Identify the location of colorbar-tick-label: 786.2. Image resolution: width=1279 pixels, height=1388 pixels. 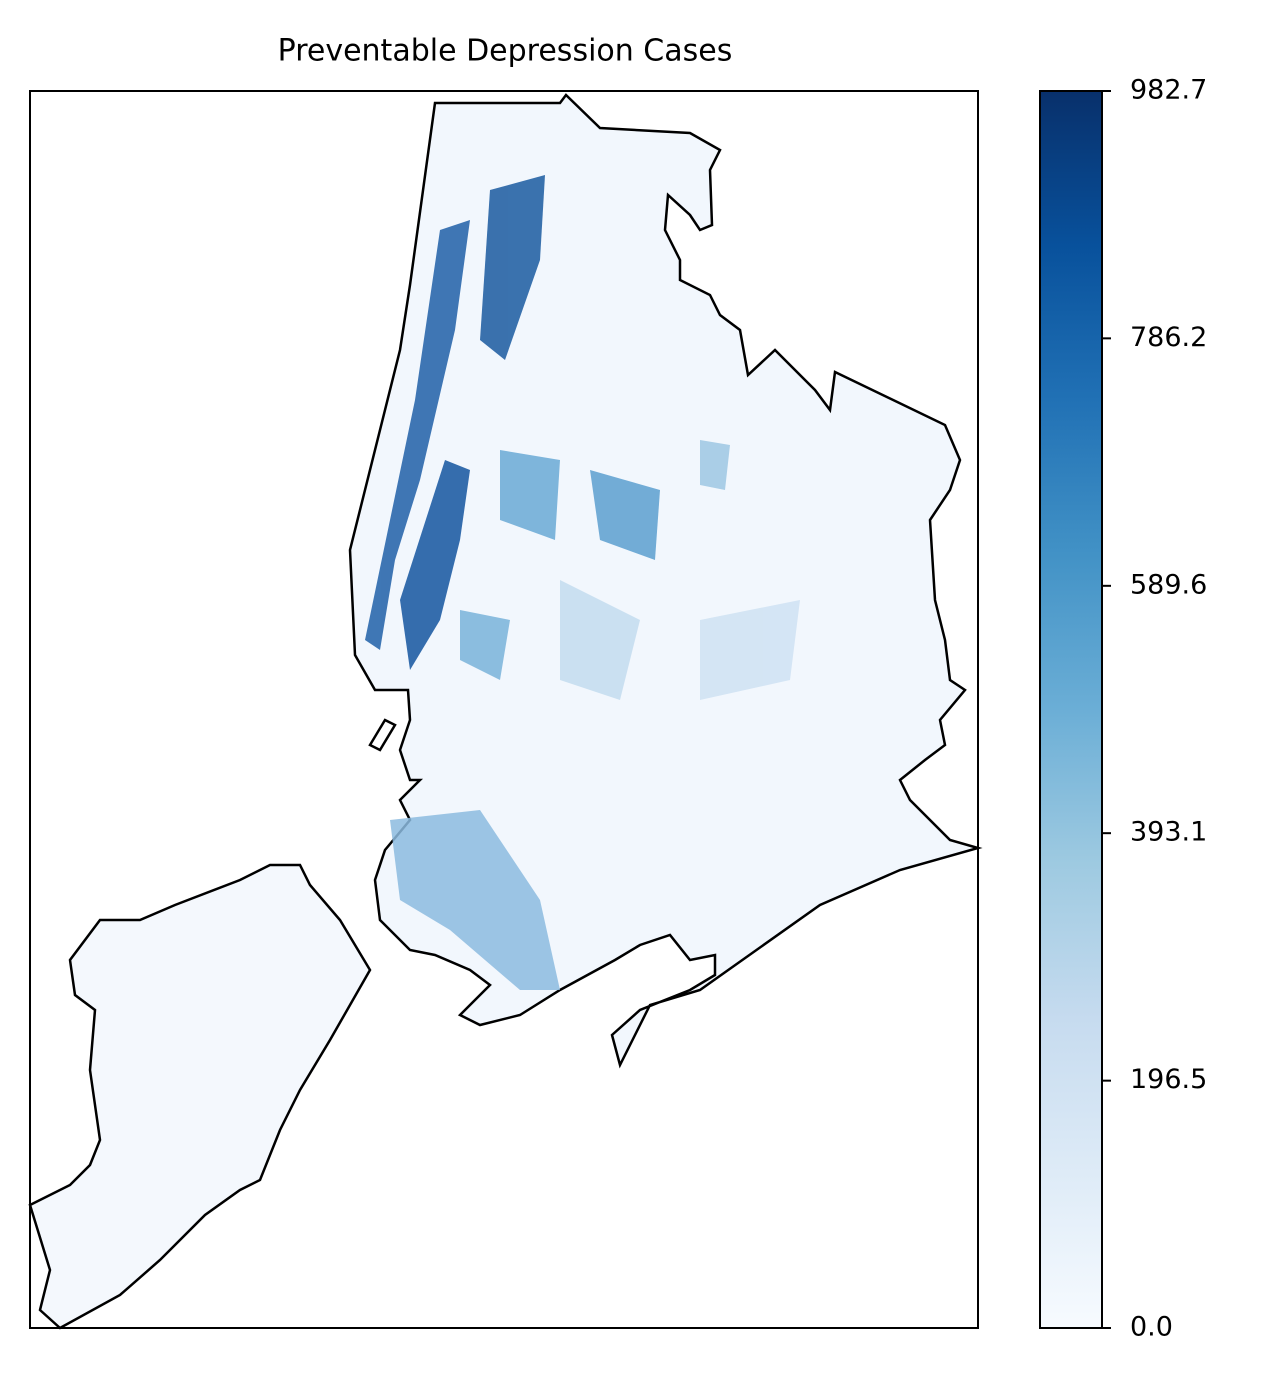
(1168, 337).